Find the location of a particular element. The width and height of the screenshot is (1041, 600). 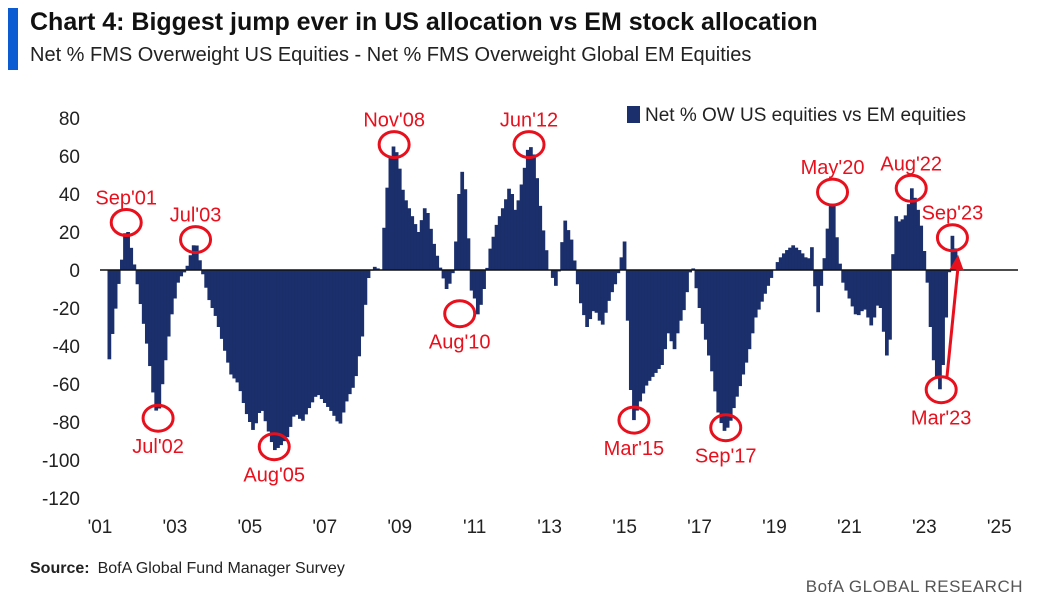

annotation-label: Nov'08 is located at coordinates (394, 121).